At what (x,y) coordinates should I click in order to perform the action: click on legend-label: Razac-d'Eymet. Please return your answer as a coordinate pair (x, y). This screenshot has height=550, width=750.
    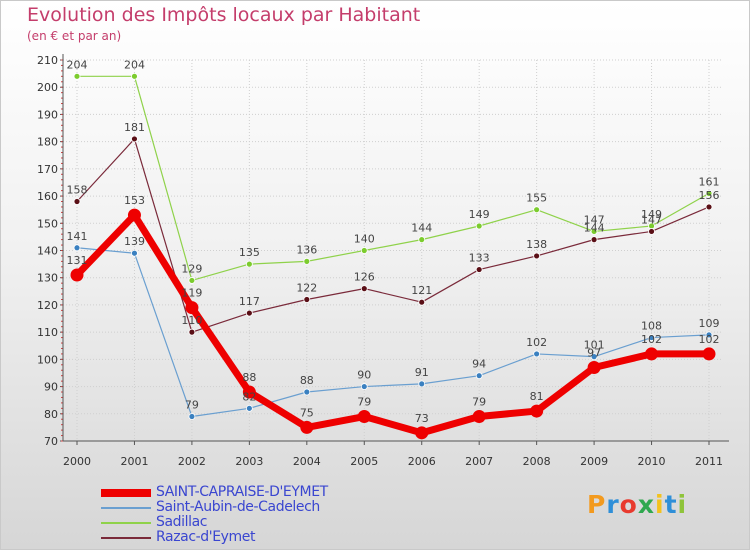
    Looking at the image, I should click on (206, 537).